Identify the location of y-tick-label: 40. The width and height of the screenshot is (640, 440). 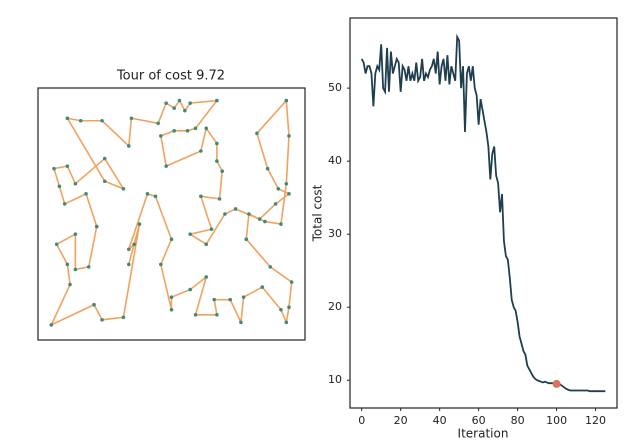
(335, 160).